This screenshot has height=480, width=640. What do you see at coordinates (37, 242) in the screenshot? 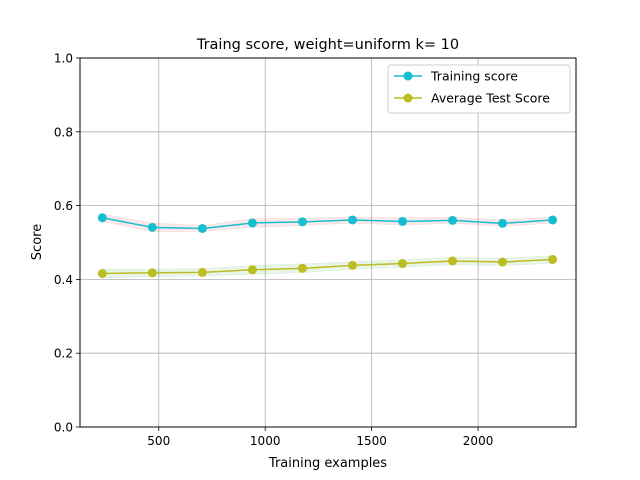
I see `y-axis-label: Score` at bounding box center [37, 242].